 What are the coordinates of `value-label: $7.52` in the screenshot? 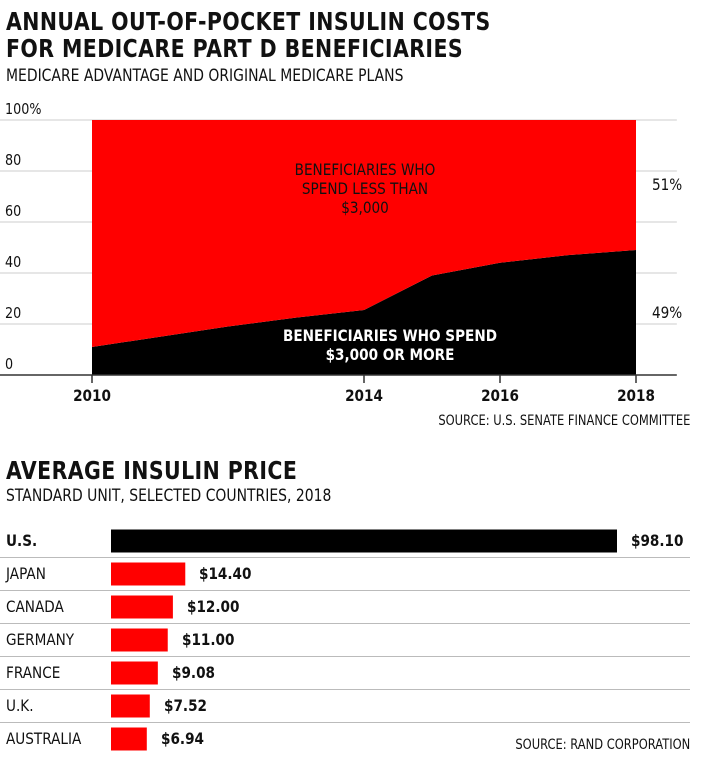 It's located at (185, 705).